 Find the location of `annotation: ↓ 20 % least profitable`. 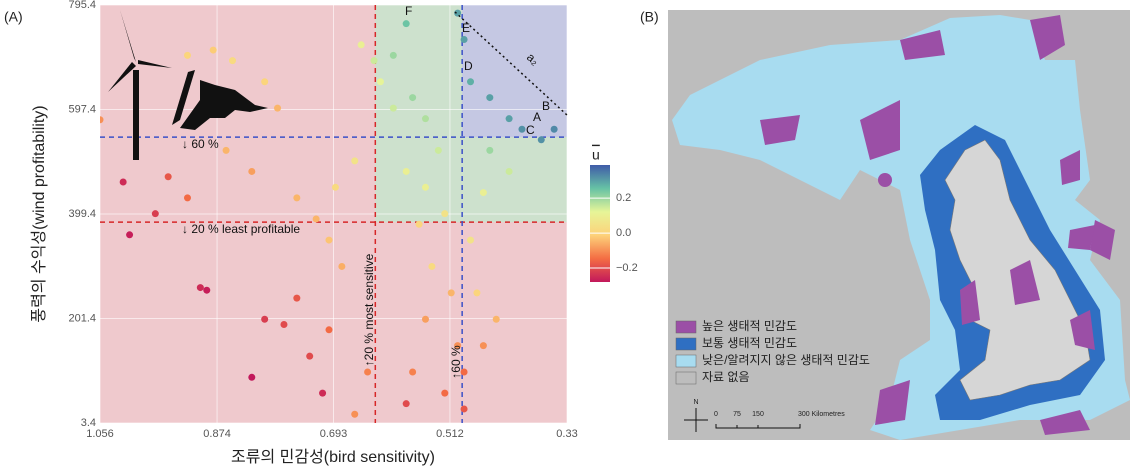

annotation: ↓ 20 % least profitable is located at coordinates (241, 229).